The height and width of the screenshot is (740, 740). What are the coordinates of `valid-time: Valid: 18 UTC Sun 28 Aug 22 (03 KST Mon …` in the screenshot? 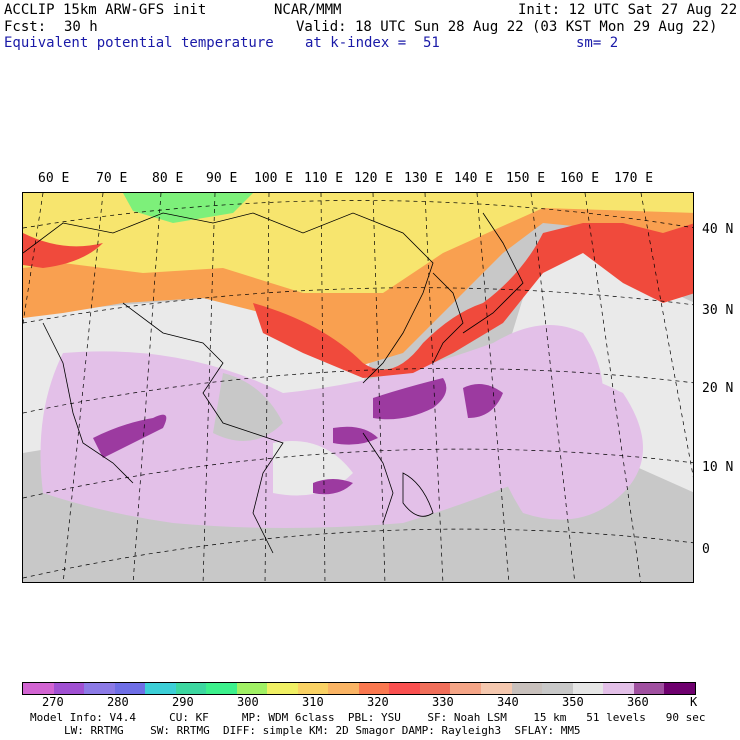 It's located at (507, 27).